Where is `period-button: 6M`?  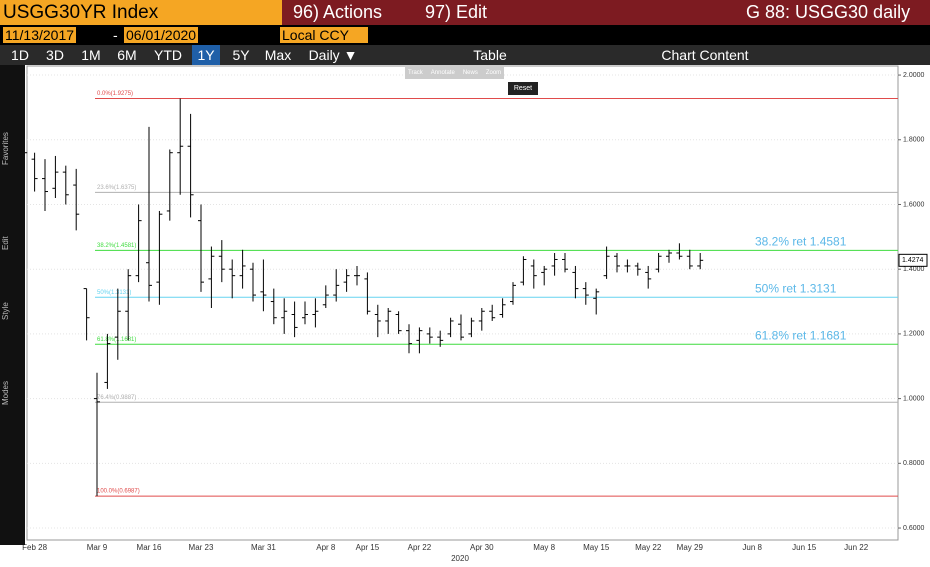
period-button: 6M is located at coordinates (127, 55).